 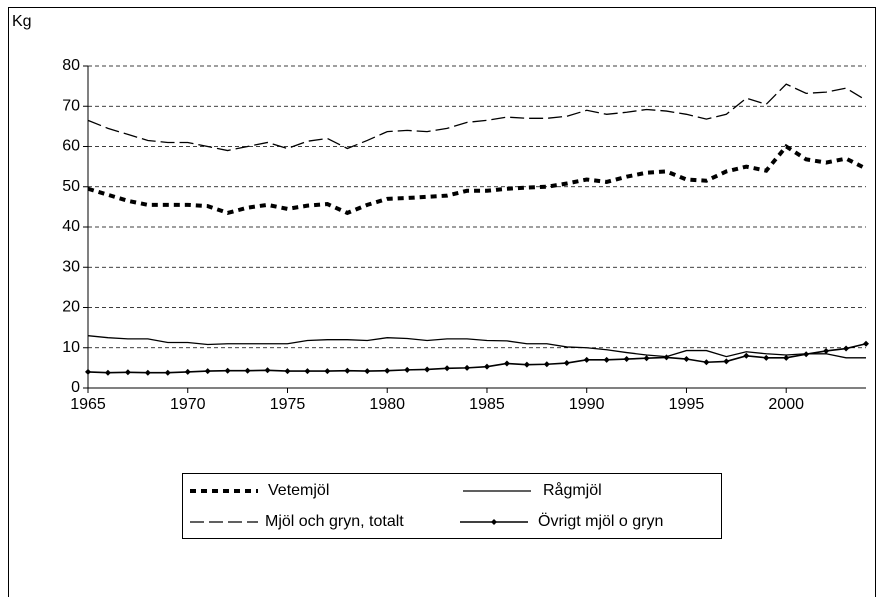 What do you see at coordinates (494, 522) in the screenshot?
I see `legend-marker` at bounding box center [494, 522].